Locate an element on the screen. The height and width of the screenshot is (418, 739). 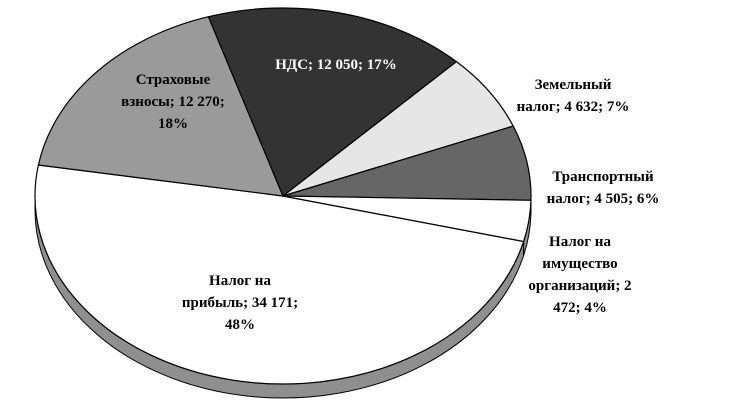
data-label-4: Транспортный налог; 4 505; 6% is located at coordinates (603, 188).